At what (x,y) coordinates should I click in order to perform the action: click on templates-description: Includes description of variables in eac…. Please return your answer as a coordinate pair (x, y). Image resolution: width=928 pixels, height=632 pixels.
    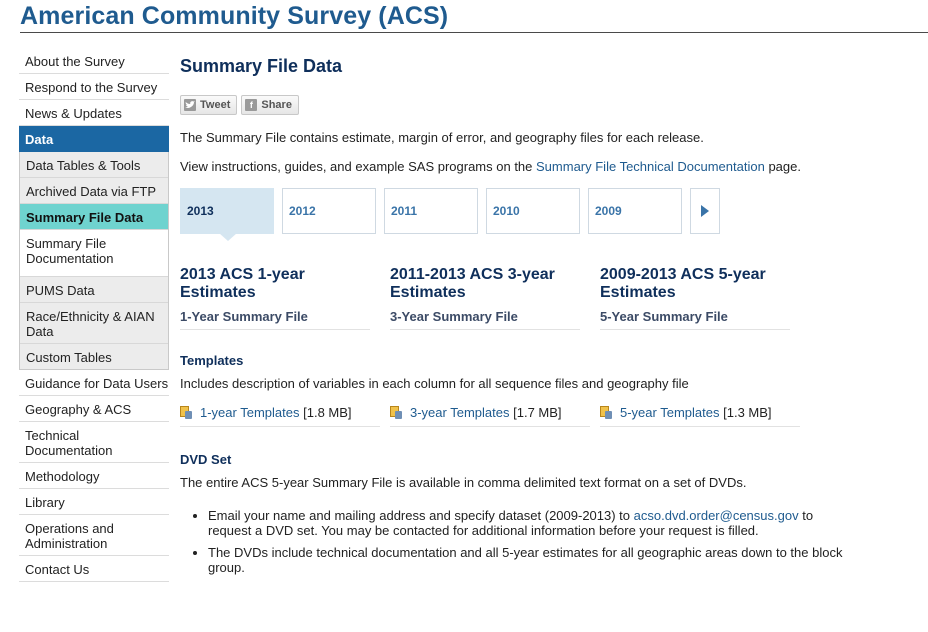
    Looking at the image, I should click on (434, 383).